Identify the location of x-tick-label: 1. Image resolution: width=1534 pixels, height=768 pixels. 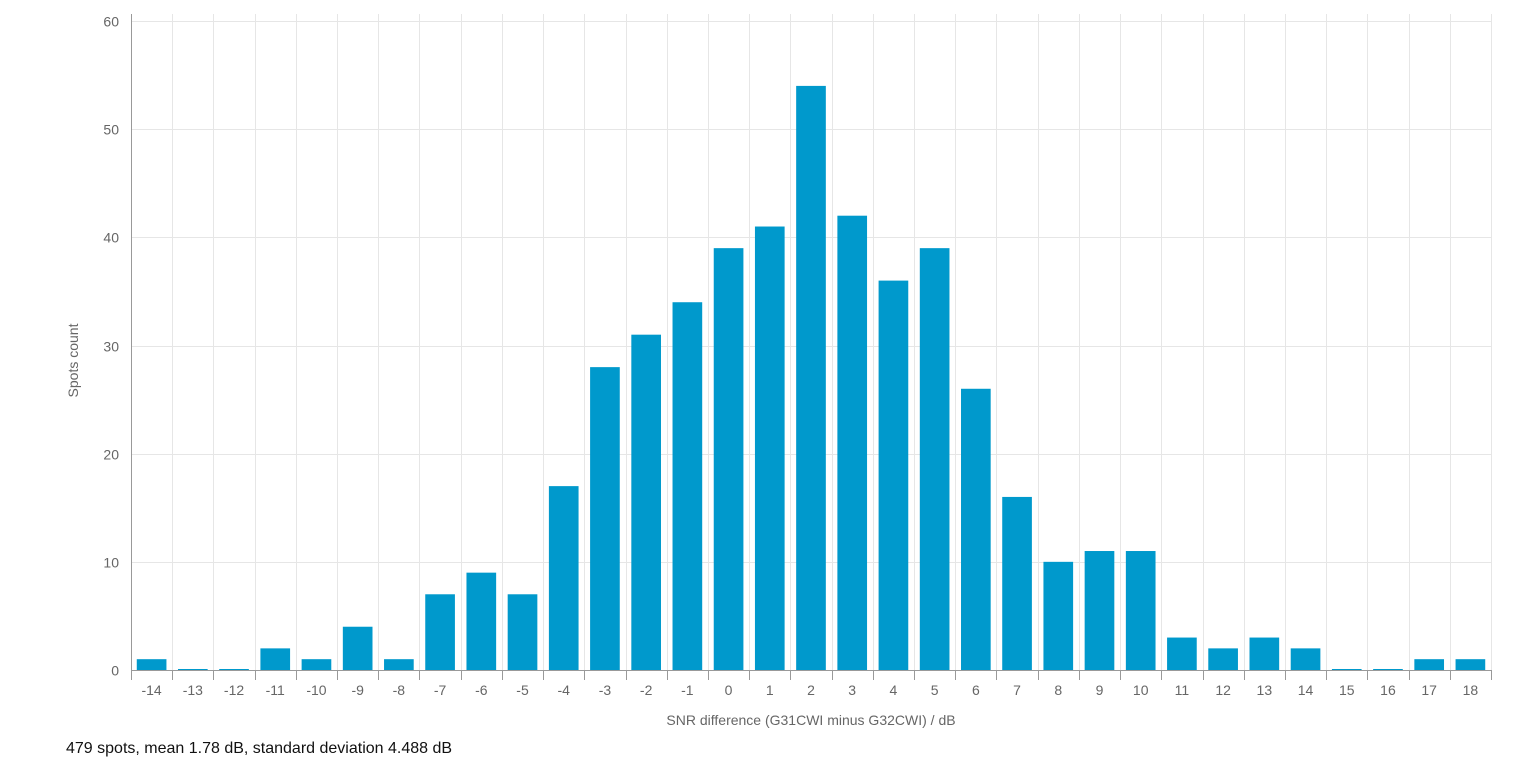
(770, 690).